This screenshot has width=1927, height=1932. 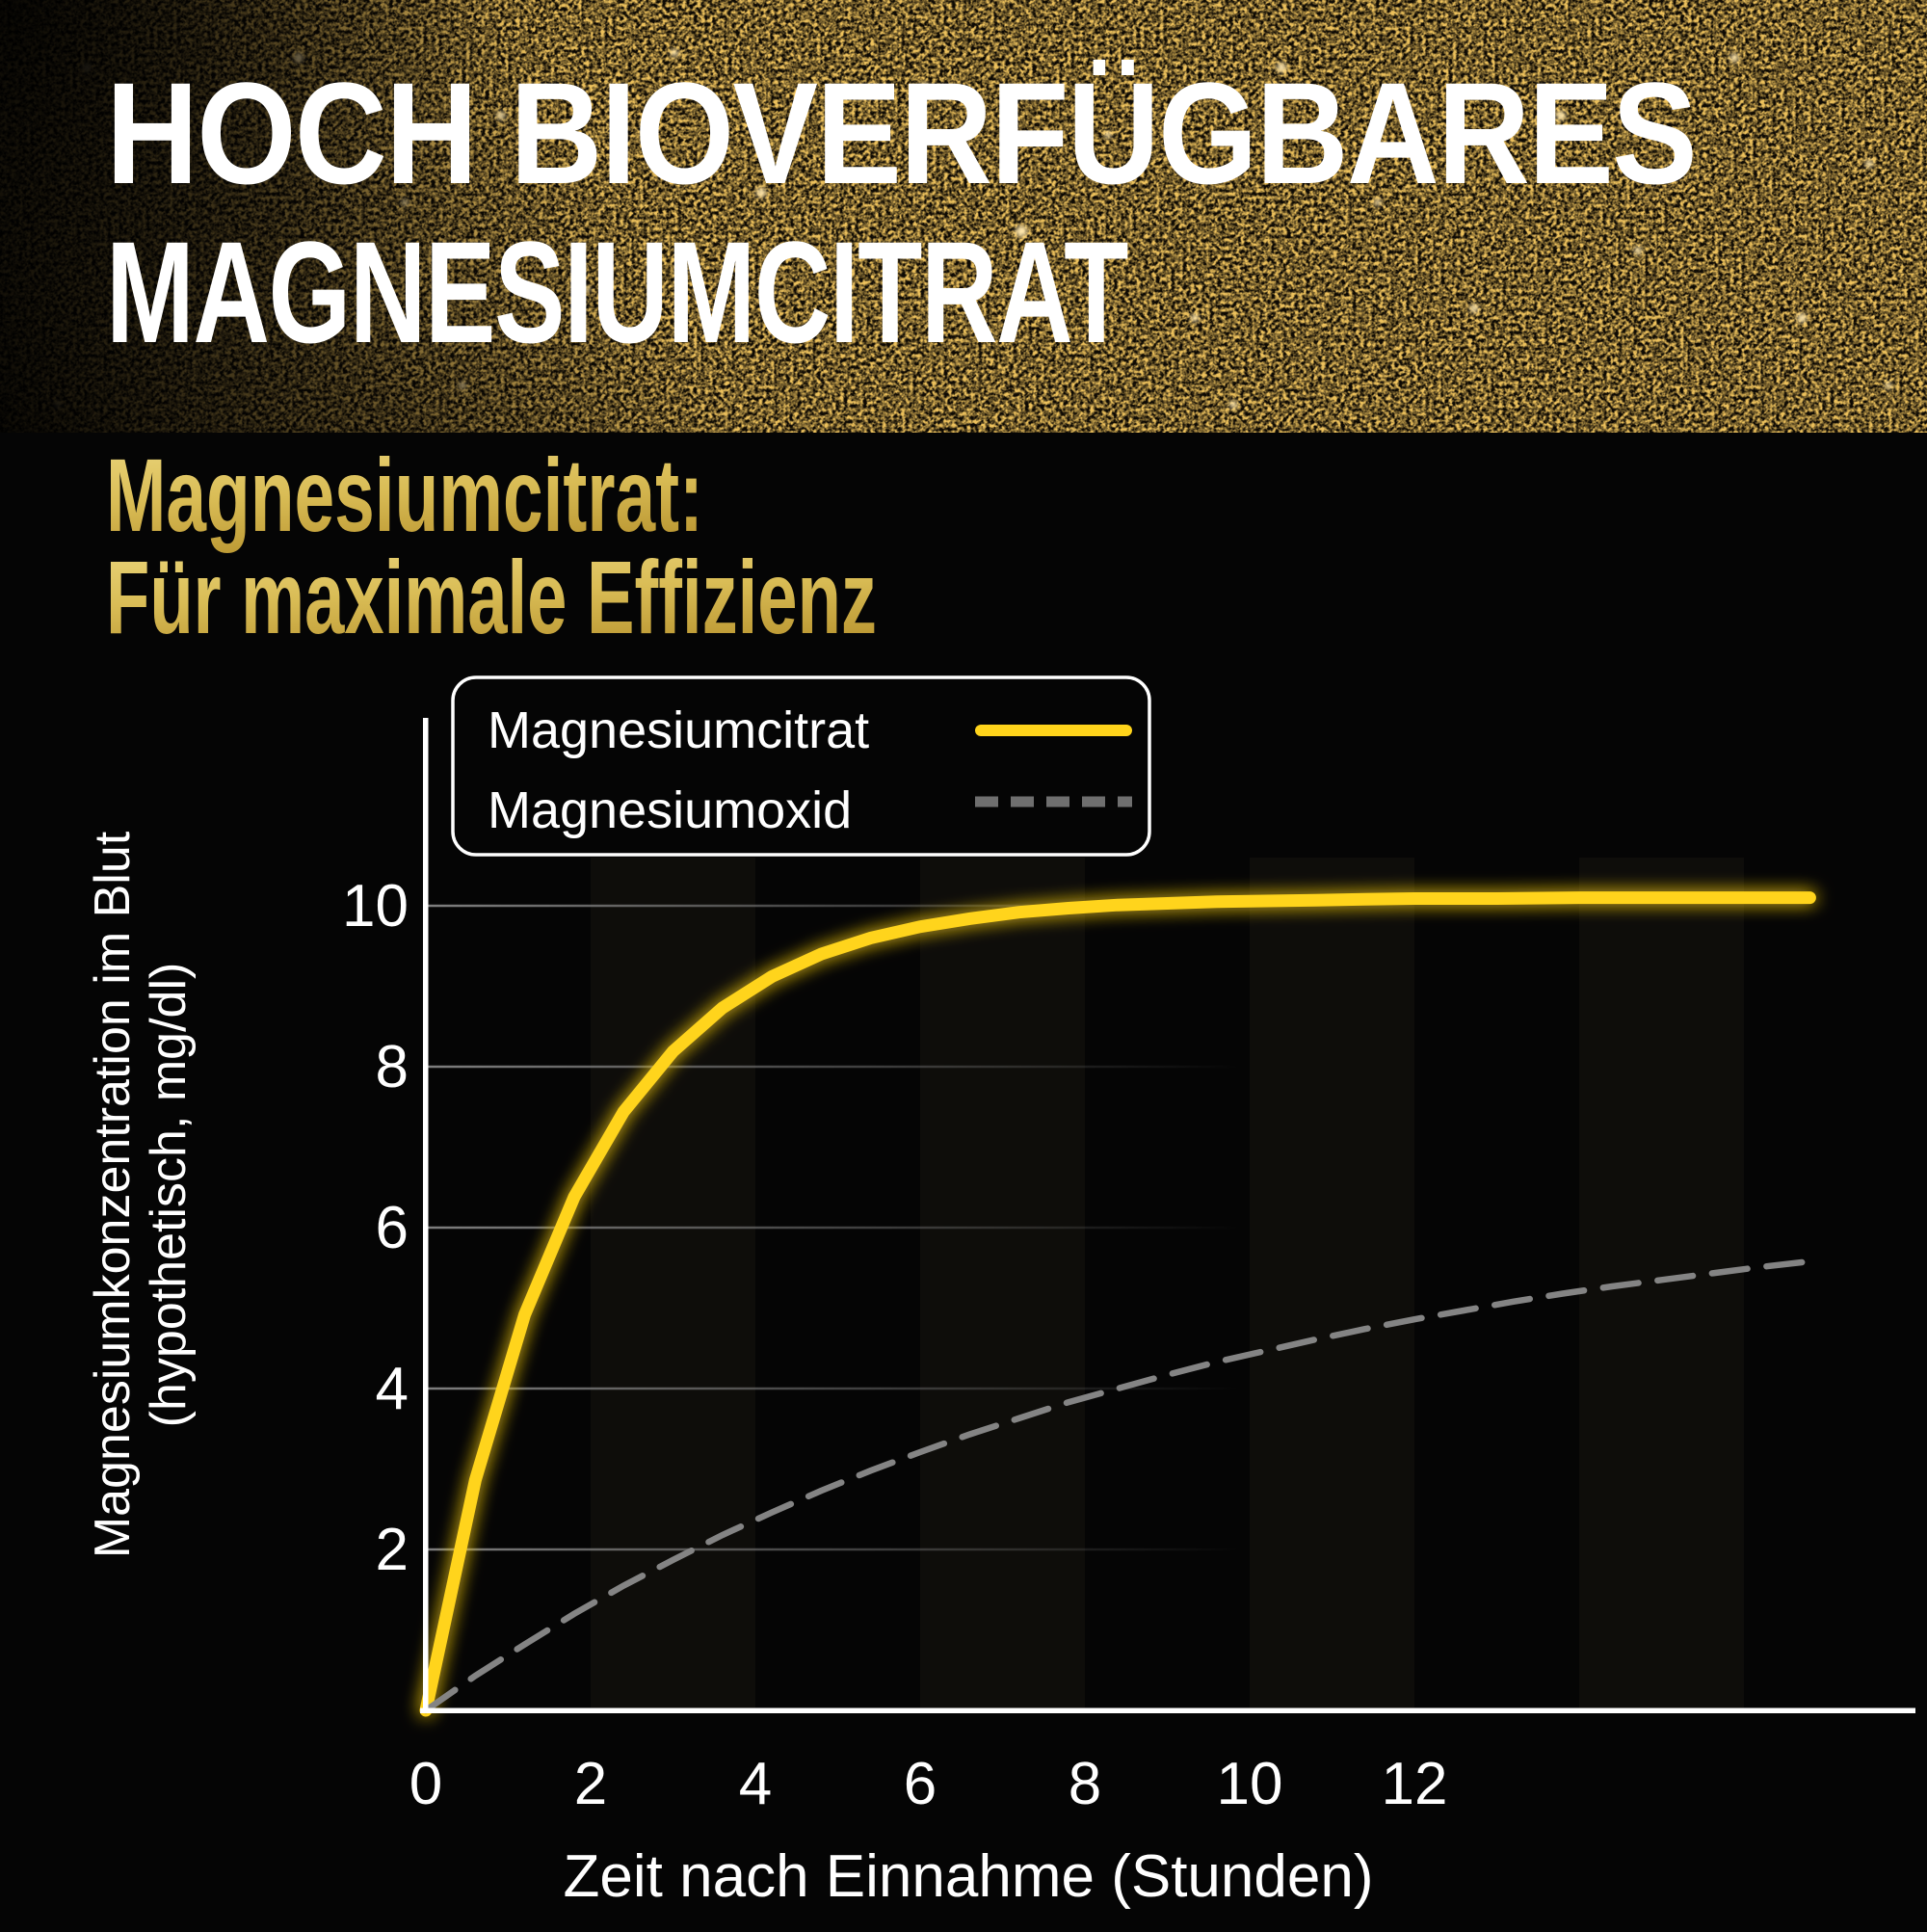 I want to click on x-axis-title: Zeit nach Einnahme (Stunden), so click(x=969, y=1876).